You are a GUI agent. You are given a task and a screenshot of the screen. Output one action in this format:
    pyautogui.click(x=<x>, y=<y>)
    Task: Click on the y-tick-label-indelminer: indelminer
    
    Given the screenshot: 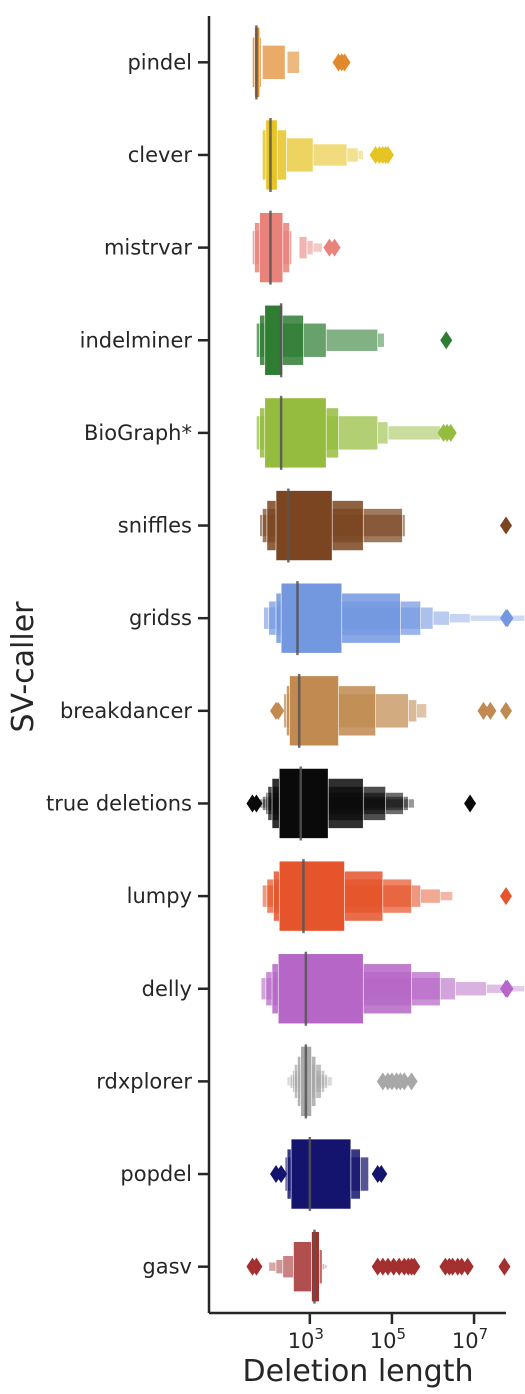 What is the action you would take?
    pyautogui.click(x=136, y=340)
    